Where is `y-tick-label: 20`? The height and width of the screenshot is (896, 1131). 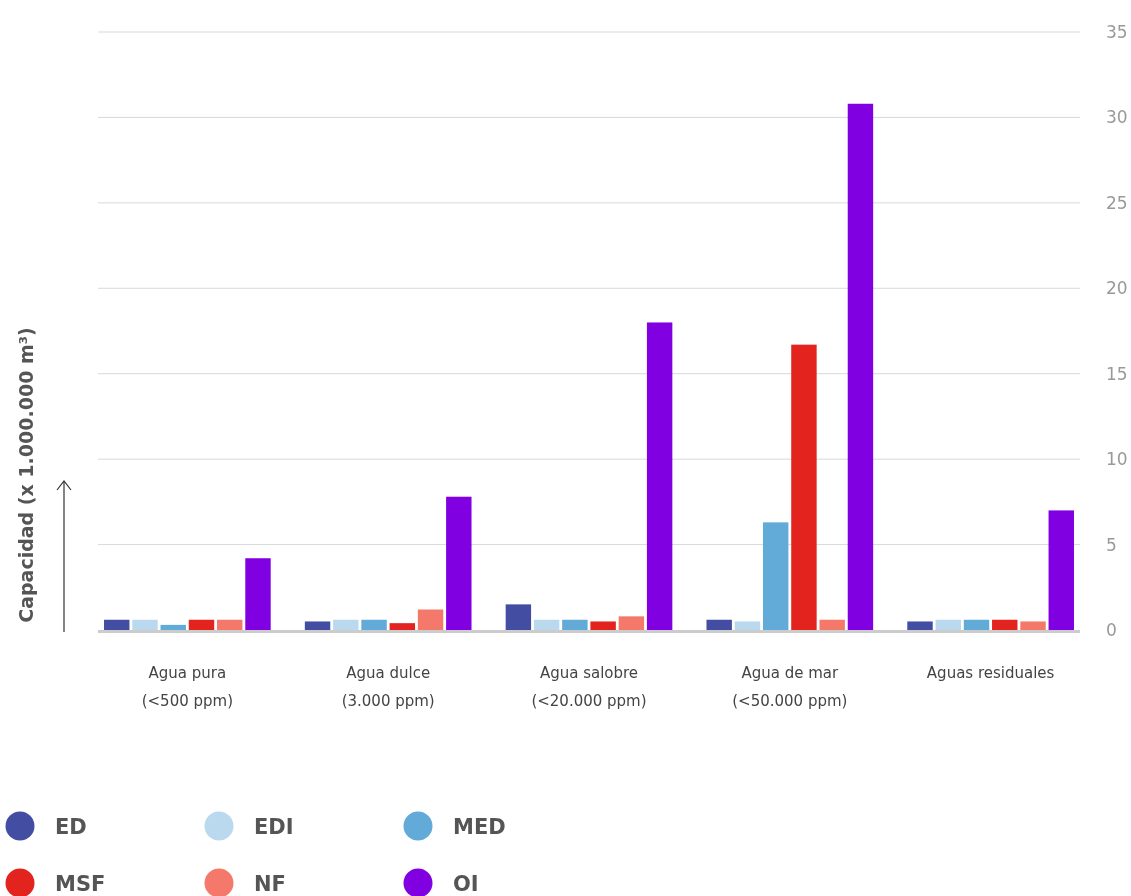 y-tick-label: 20 is located at coordinates (1117, 288).